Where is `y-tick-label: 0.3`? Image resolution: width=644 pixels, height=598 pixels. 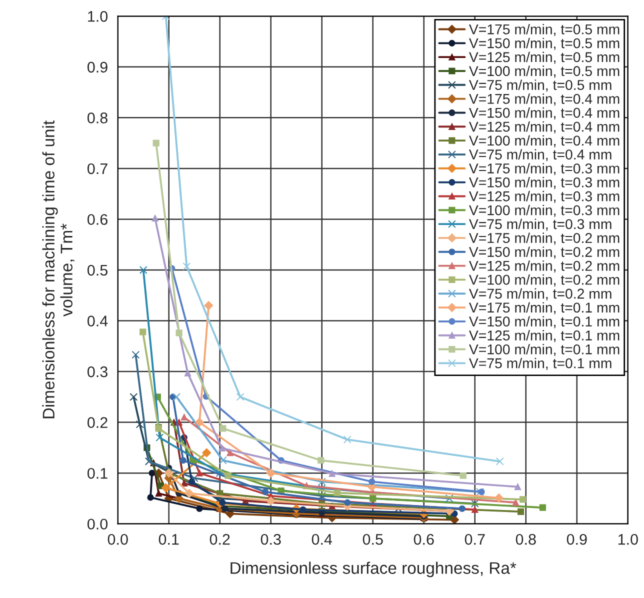
y-tick-label: 0.3 is located at coordinates (97, 372).